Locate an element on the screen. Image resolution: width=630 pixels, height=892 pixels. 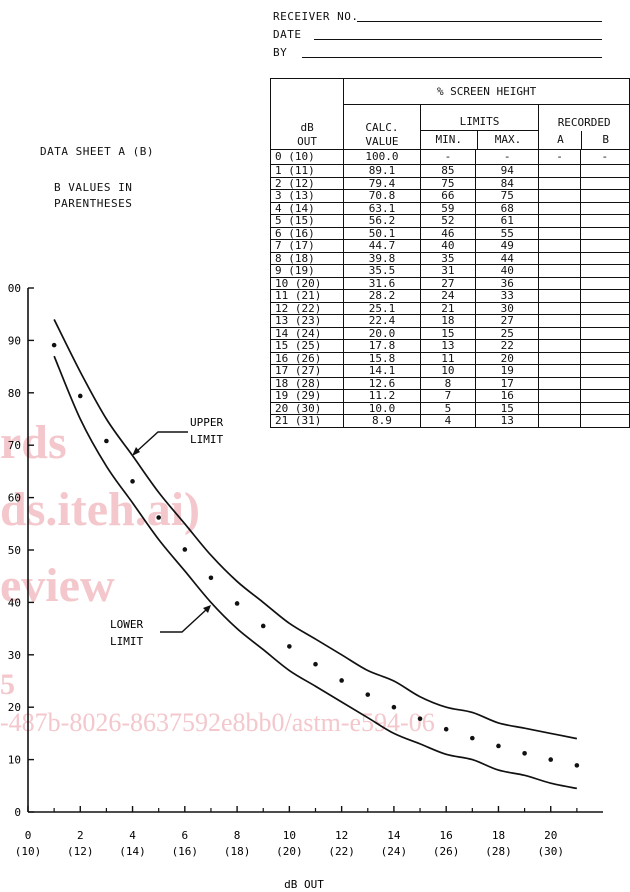
col-header-limits: LIMITS MIN. MAX. is located at coordinates (479, 127).